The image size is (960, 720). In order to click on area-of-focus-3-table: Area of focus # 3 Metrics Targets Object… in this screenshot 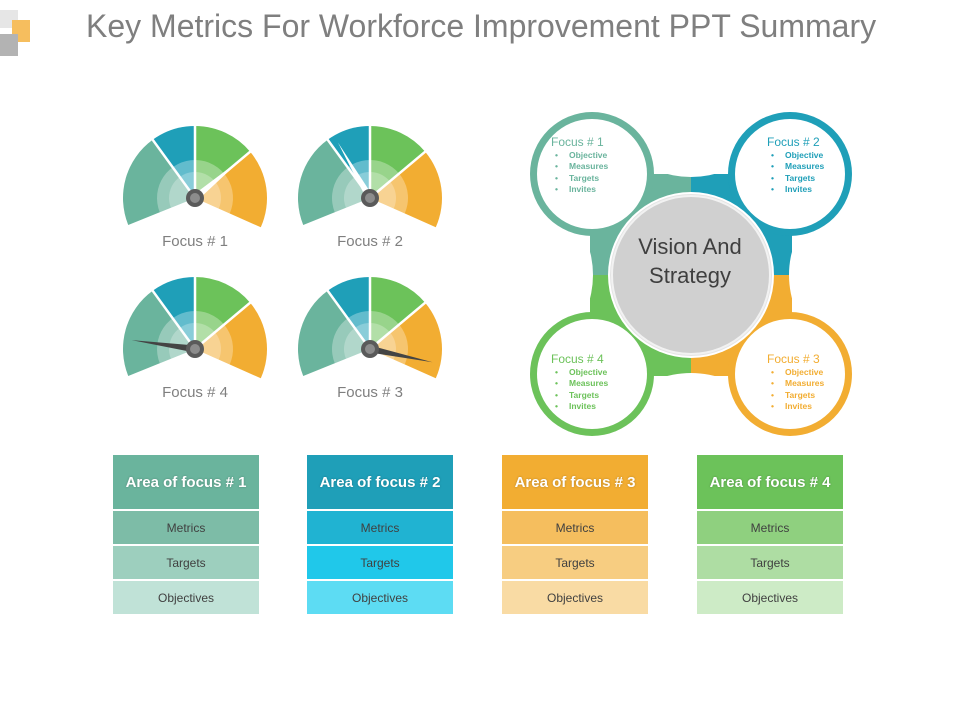, I will do `click(575, 534)`.